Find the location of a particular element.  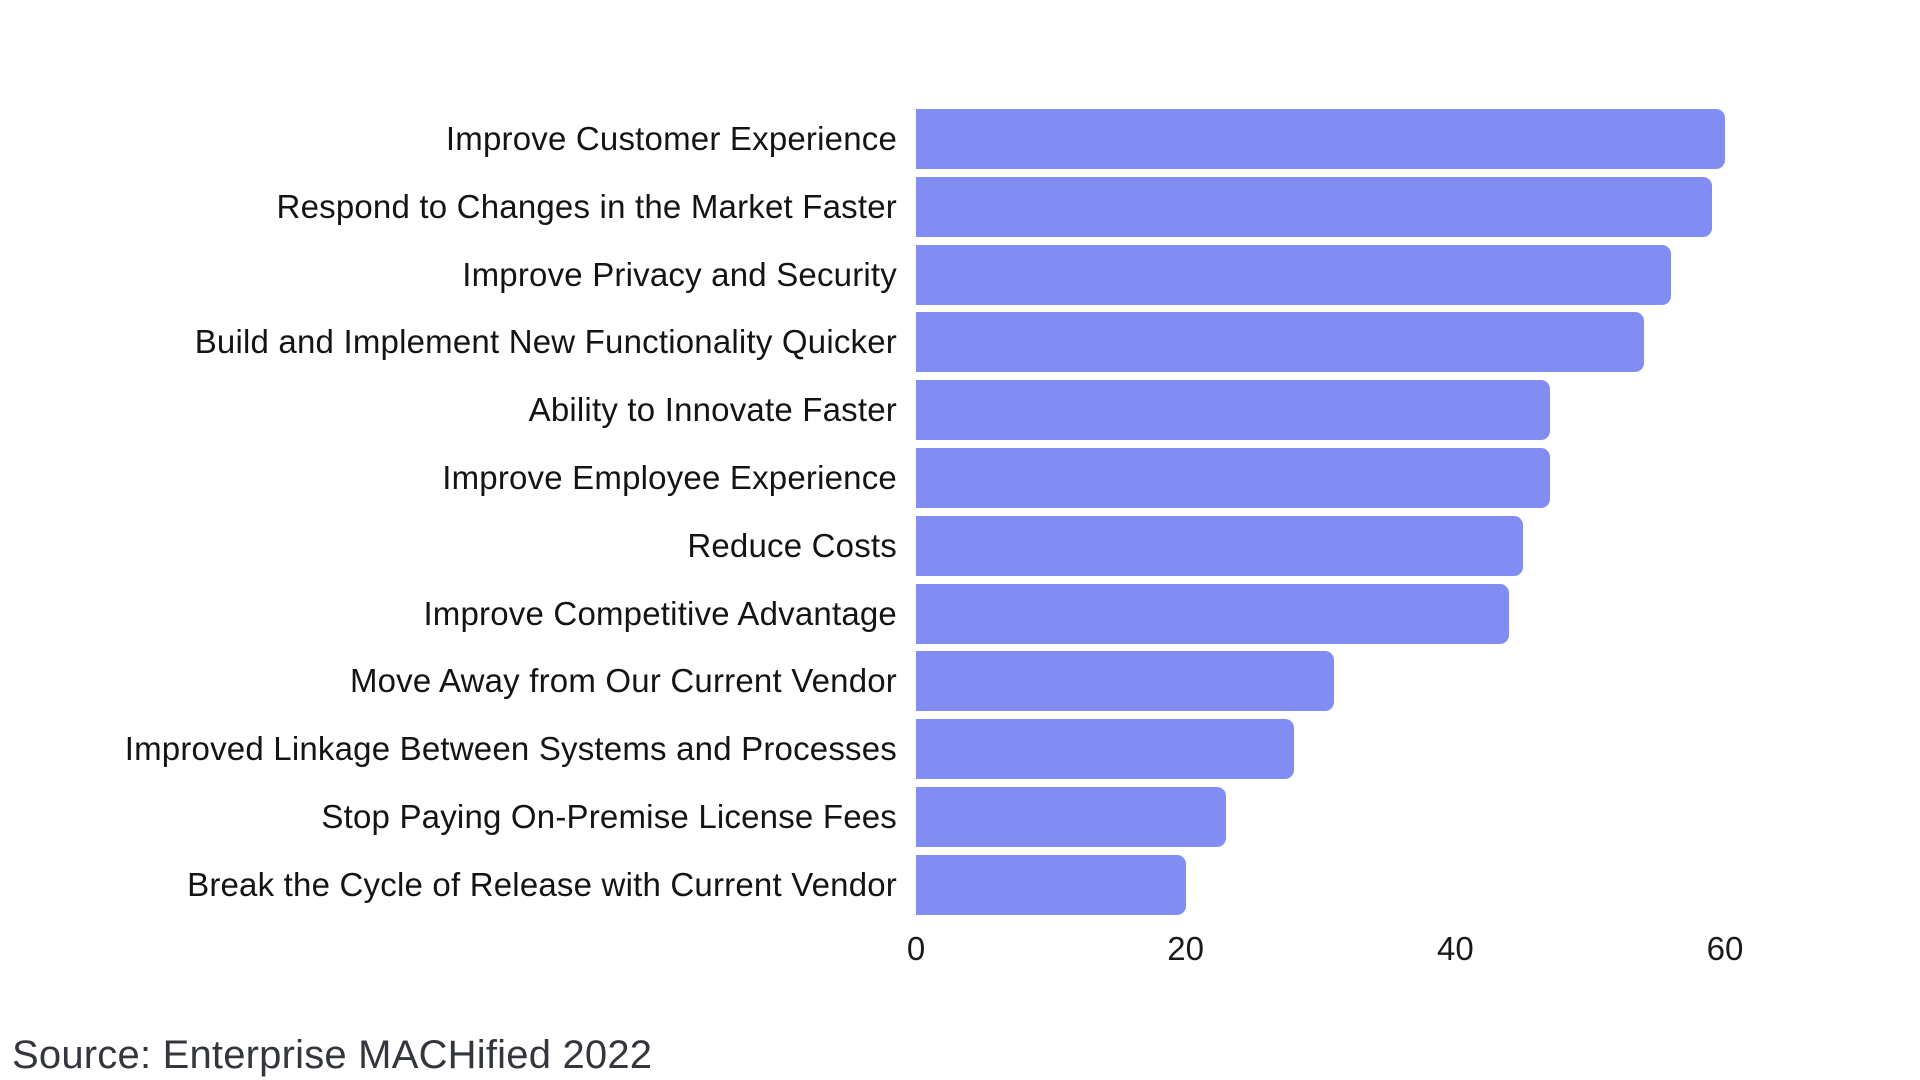

chart-row: Ability to Innovate Faster is located at coordinates (888, 410).